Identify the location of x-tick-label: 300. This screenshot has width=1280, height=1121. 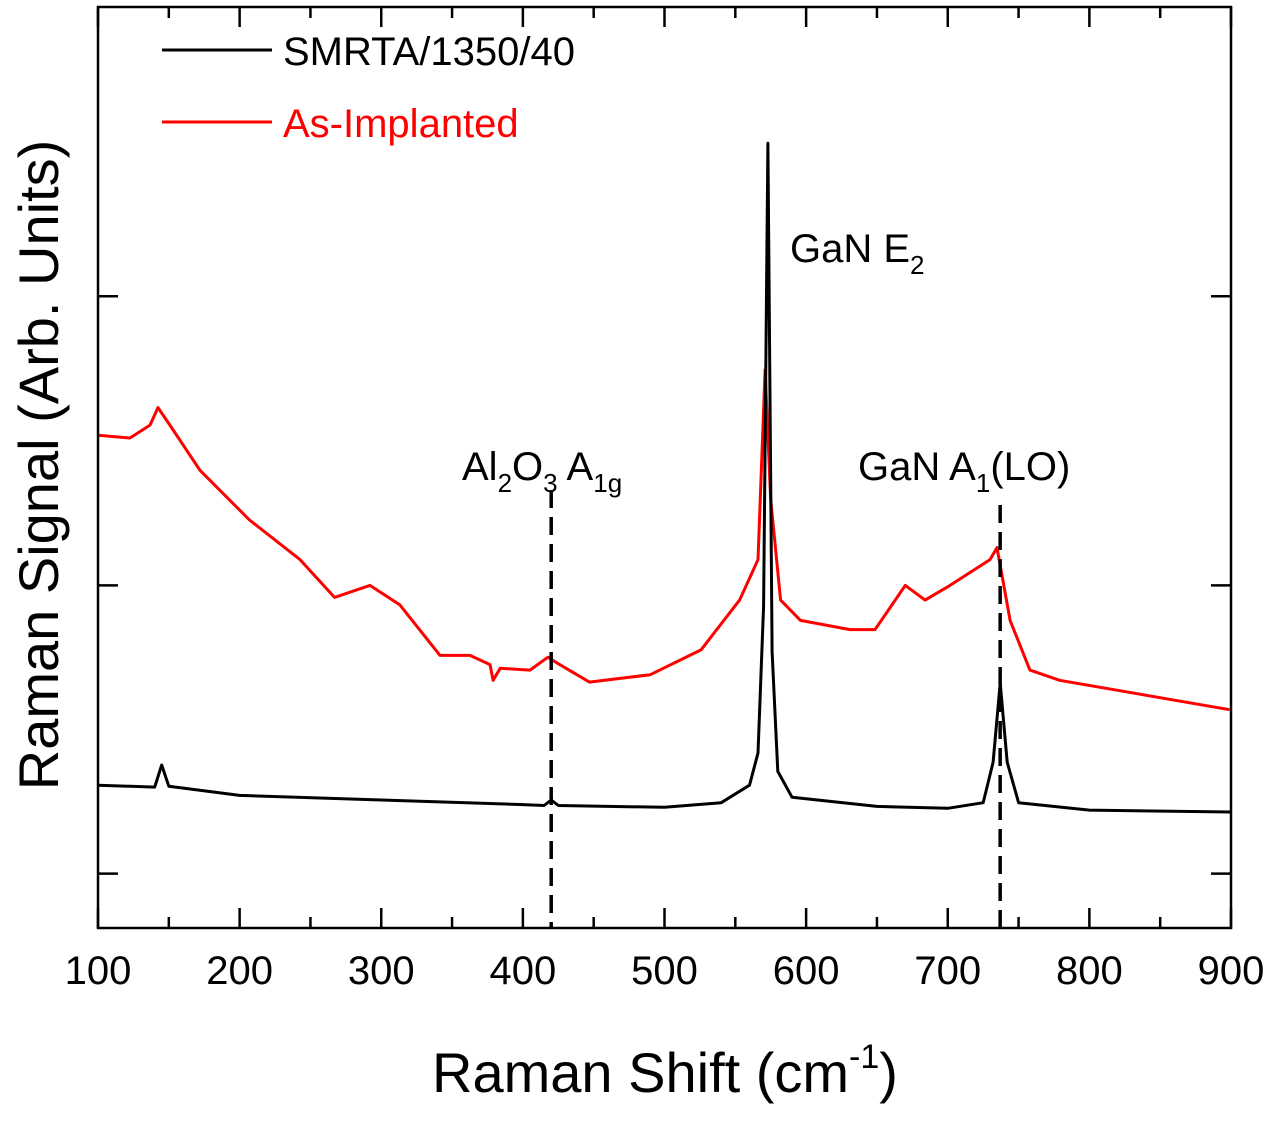
(381, 971).